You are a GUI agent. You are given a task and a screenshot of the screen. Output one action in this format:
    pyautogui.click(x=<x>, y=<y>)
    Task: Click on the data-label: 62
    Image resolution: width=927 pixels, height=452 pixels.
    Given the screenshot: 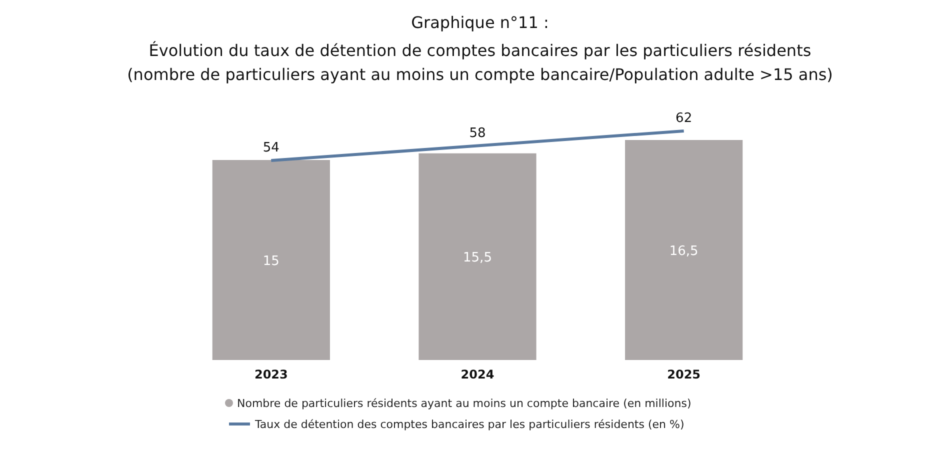 What is the action you would take?
    pyautogui.click(x=684, y=118)
    